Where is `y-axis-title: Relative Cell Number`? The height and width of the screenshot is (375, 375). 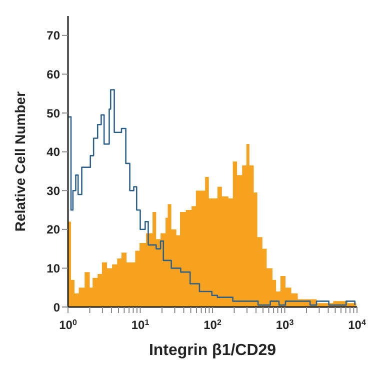 y-axis-title: Relative Cell Number is located at coordinates (20, 161).